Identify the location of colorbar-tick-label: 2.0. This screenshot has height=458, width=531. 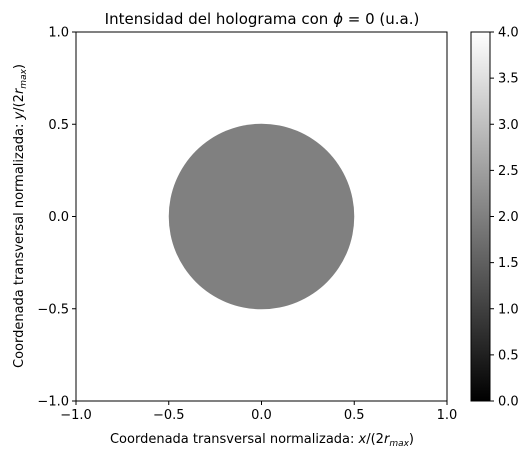
(508, 217).